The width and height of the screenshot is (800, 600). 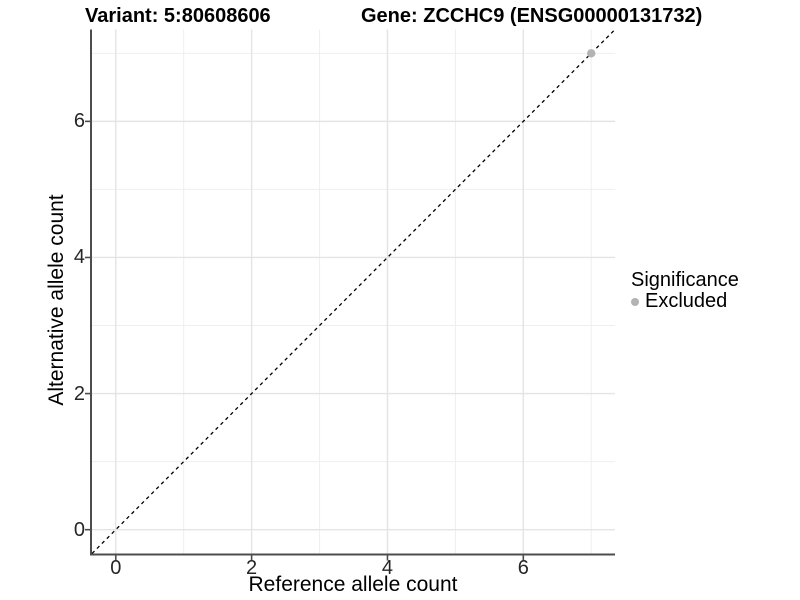 I want to click on legend-item-label: Excluded, so click(x=686, y=301).